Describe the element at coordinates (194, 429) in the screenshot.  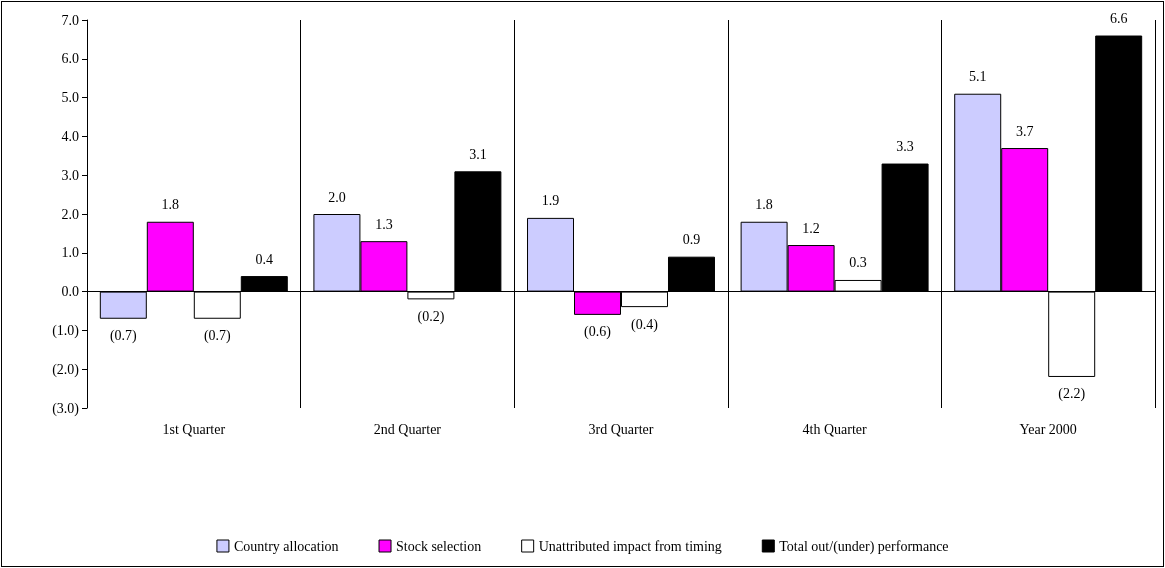
I see `x-tick-label: 1st Quarter` at that location.